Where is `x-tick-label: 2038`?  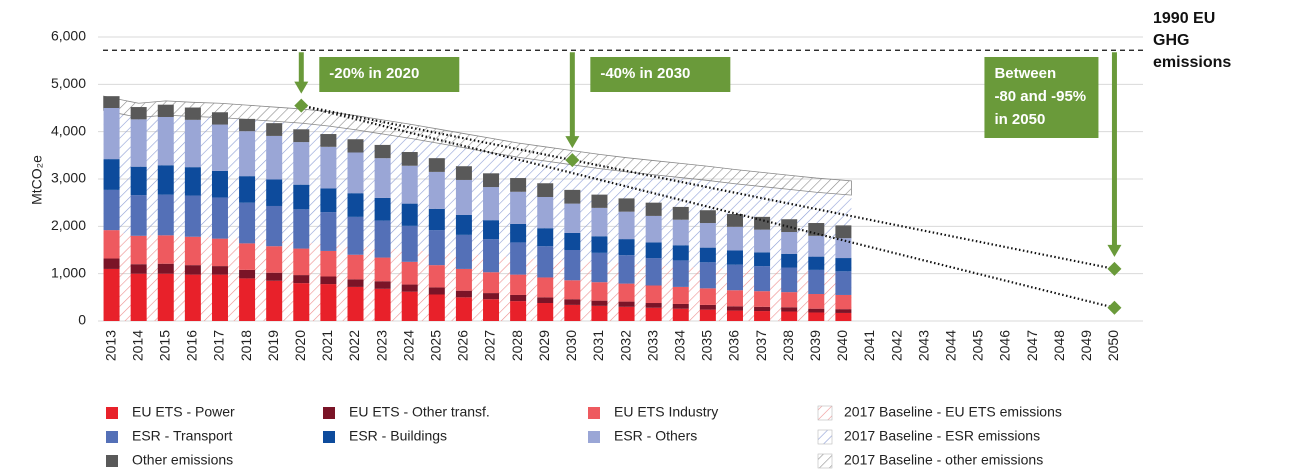
x-tick-label: 2038 is located at coordinates (788, 345).